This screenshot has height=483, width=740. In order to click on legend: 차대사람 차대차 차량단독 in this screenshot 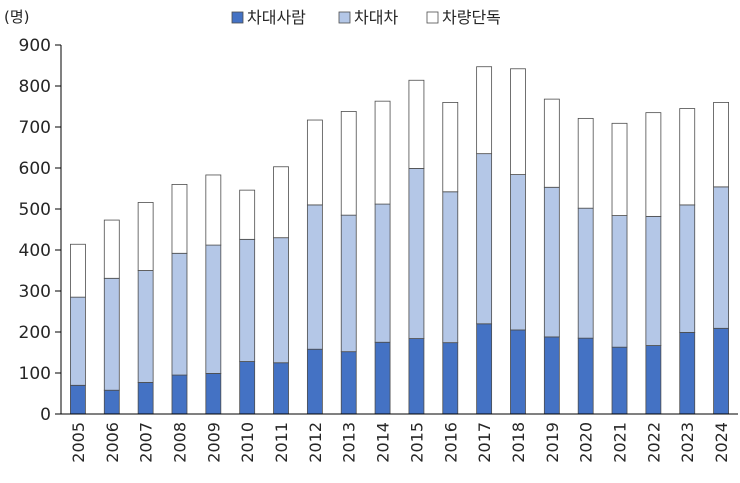, I will do `click(366, 17)`.